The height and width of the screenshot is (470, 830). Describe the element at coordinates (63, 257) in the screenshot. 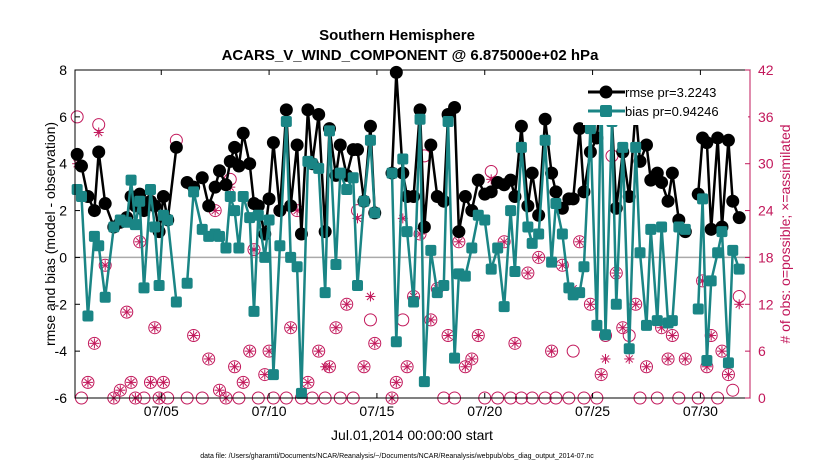

I see `y-tick-label: 0` at that location.